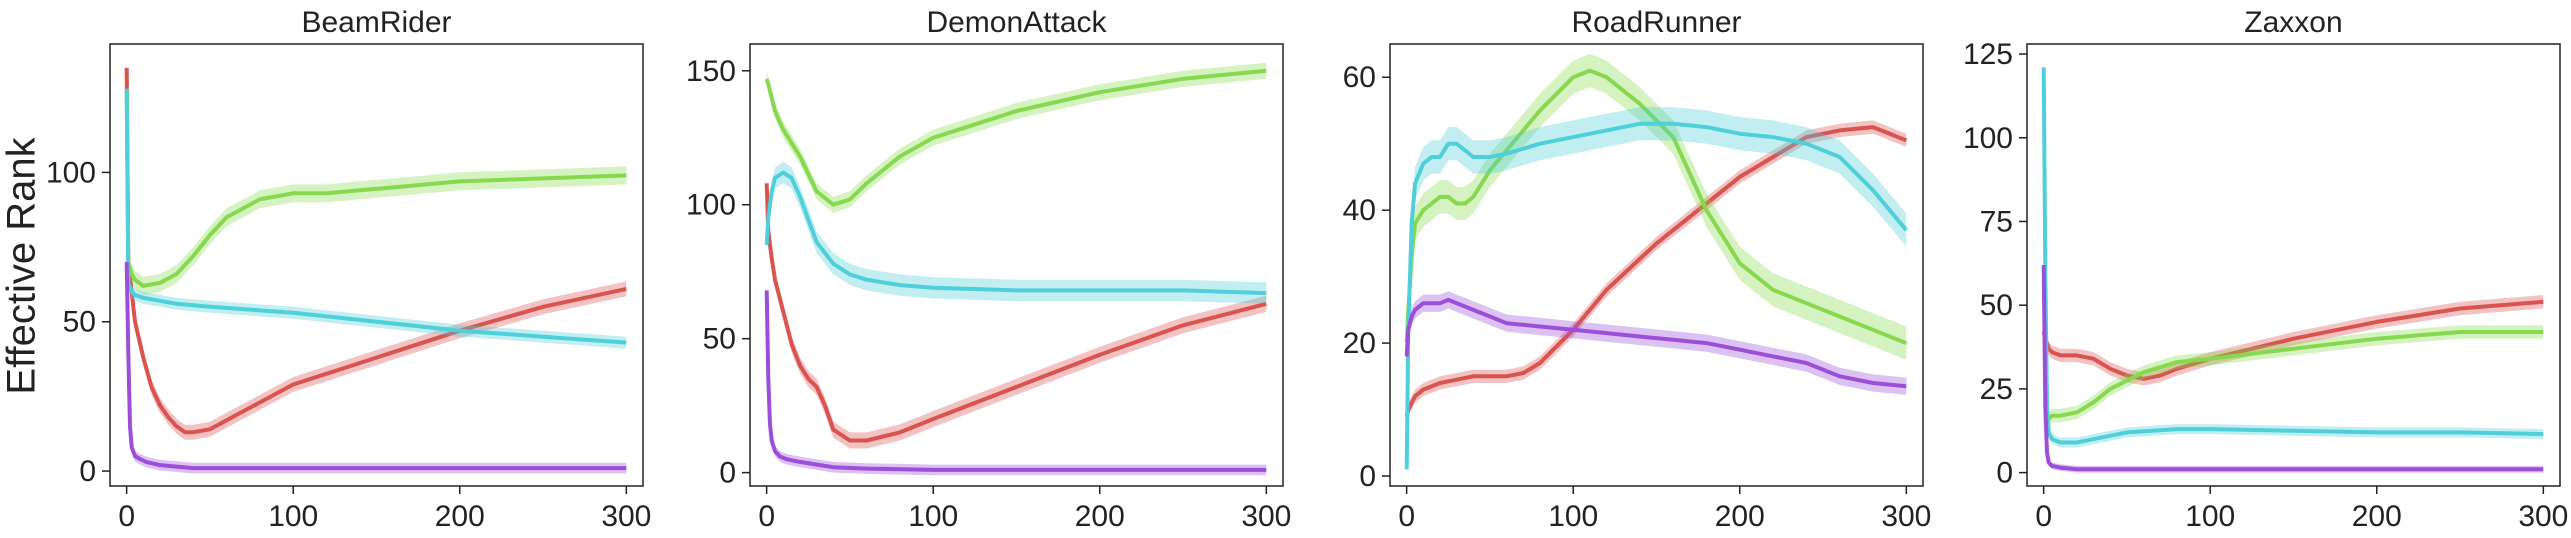  What do you see at coordinates (2293, 22) in the screenshot?
I see `chart-title-zaxxon: Zaxxon` at bounding box center [2293, 22].